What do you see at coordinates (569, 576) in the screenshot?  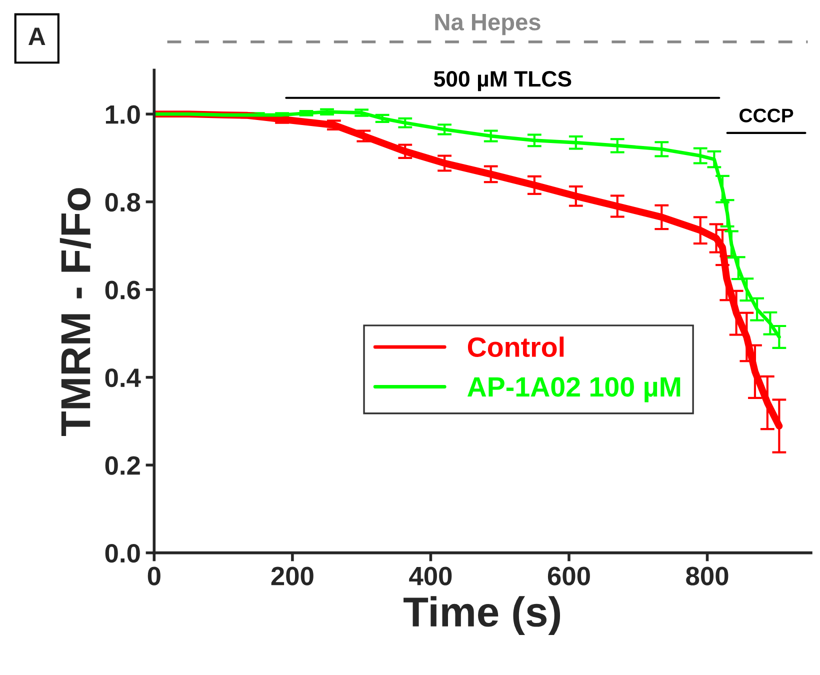 I see `x-tick-label: 600` at bounding box center [569, 576].